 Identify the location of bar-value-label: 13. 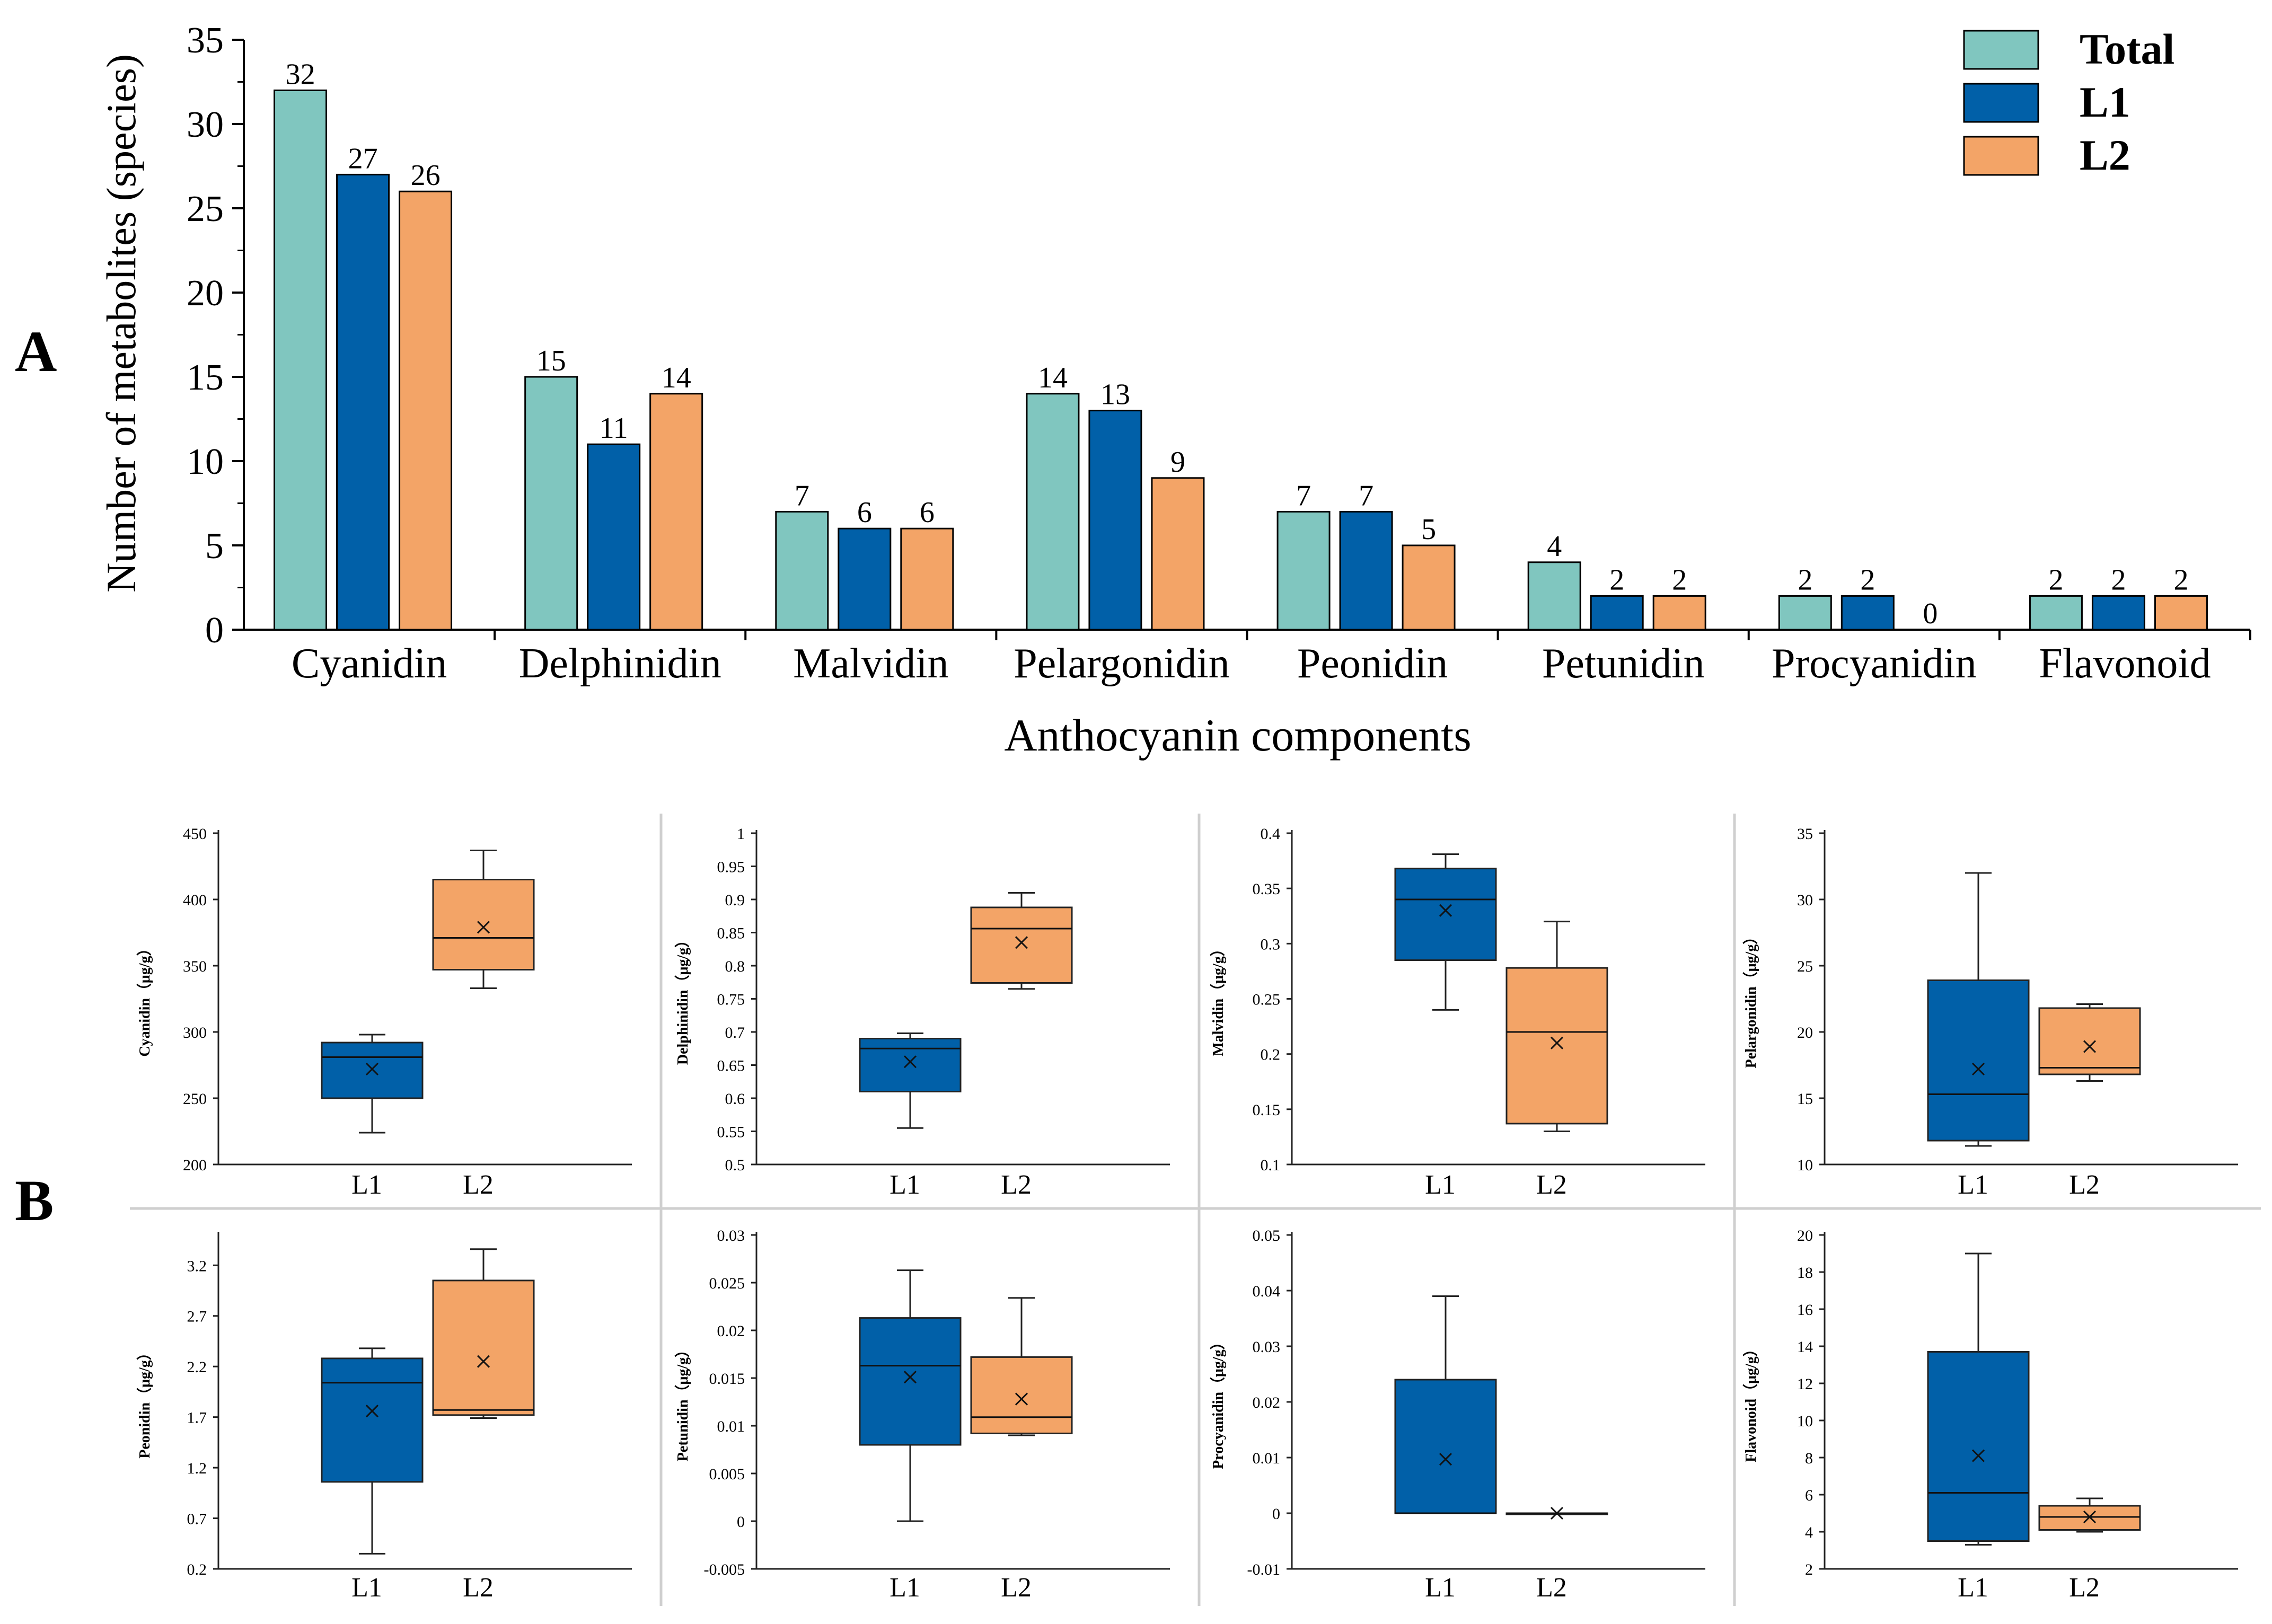
(1115, 394).